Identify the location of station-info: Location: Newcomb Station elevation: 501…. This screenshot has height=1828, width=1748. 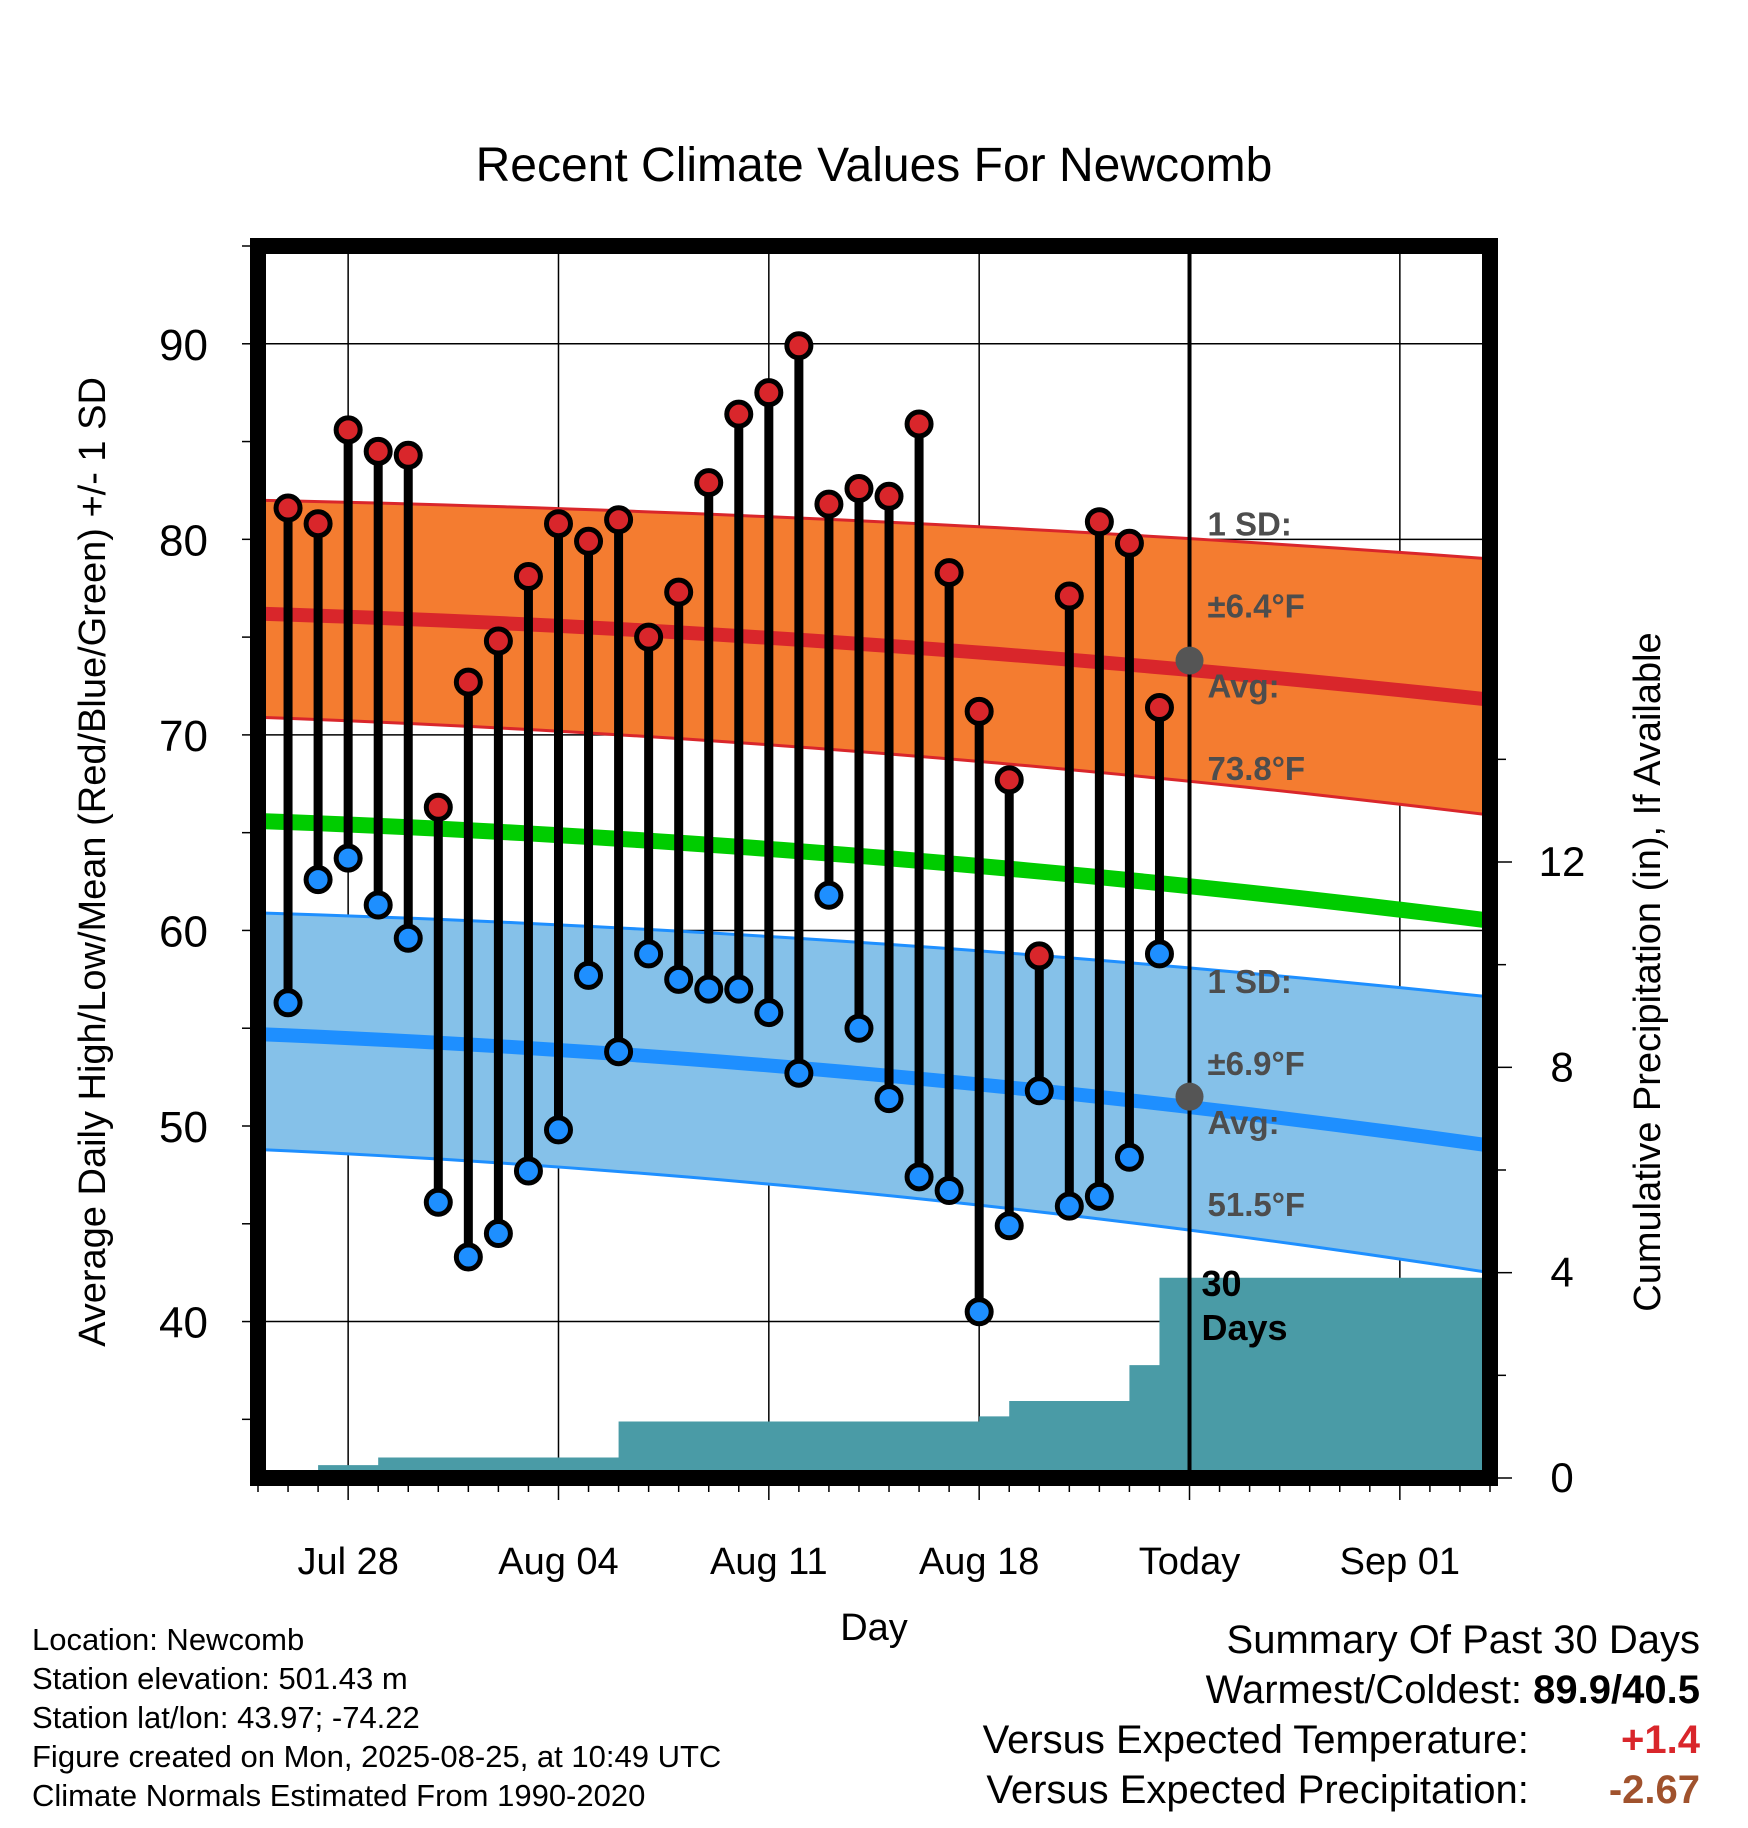
(376, 1717).